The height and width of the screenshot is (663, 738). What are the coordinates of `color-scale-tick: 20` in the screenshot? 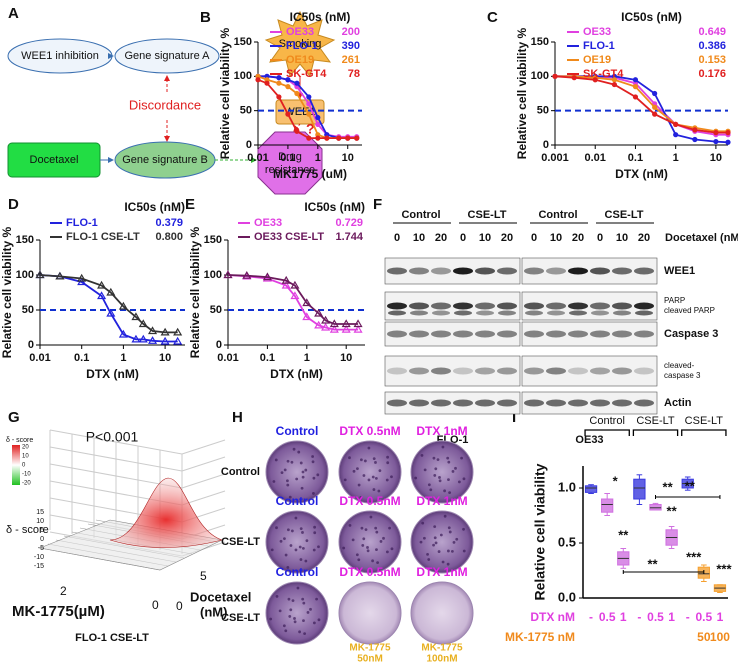 It's located at (25, 448).